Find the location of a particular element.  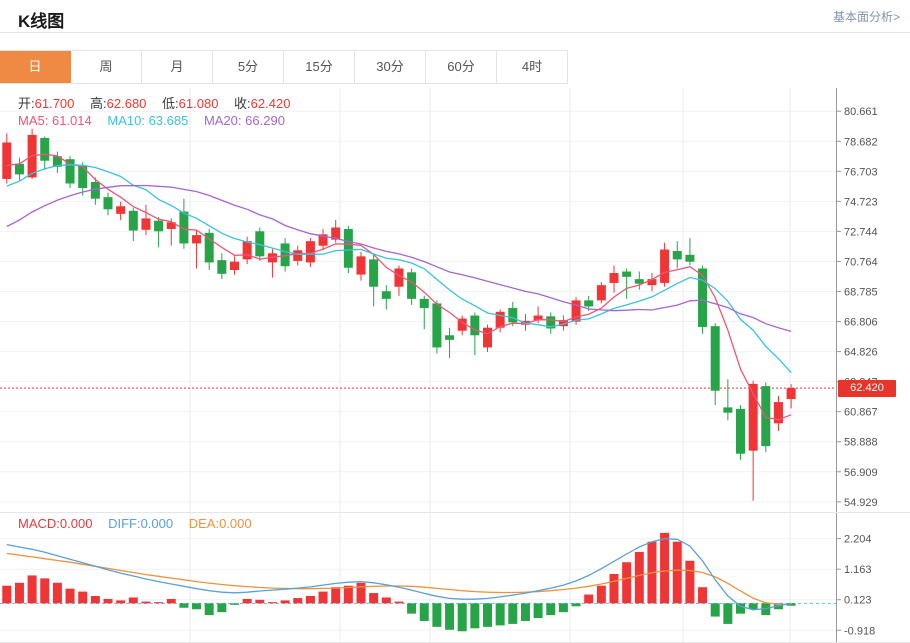

svg-text: 76.703 is located at coordinates (861, 172).